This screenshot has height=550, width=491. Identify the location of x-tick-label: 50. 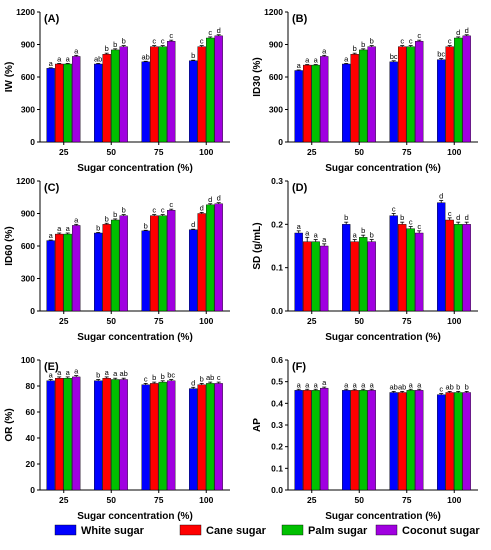
(112, 152).